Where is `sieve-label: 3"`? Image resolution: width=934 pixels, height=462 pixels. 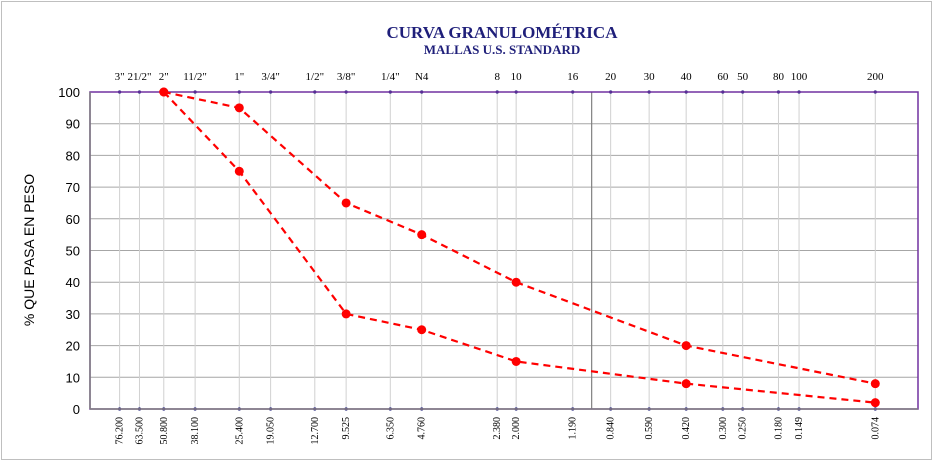 sieve-label: 3" is located at coordinates (120, 77).